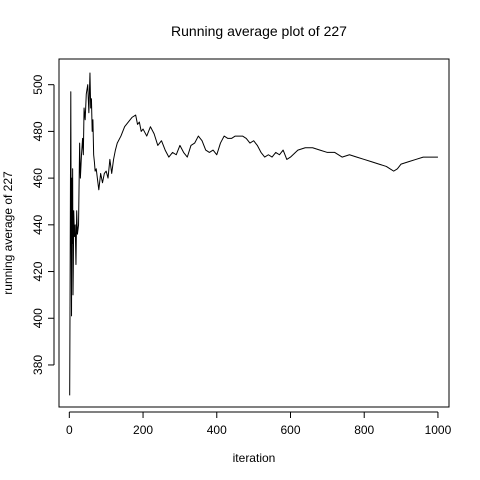 The image size is (480, 480). I want to click on x-tick-label: 1000, so click(438, 430).